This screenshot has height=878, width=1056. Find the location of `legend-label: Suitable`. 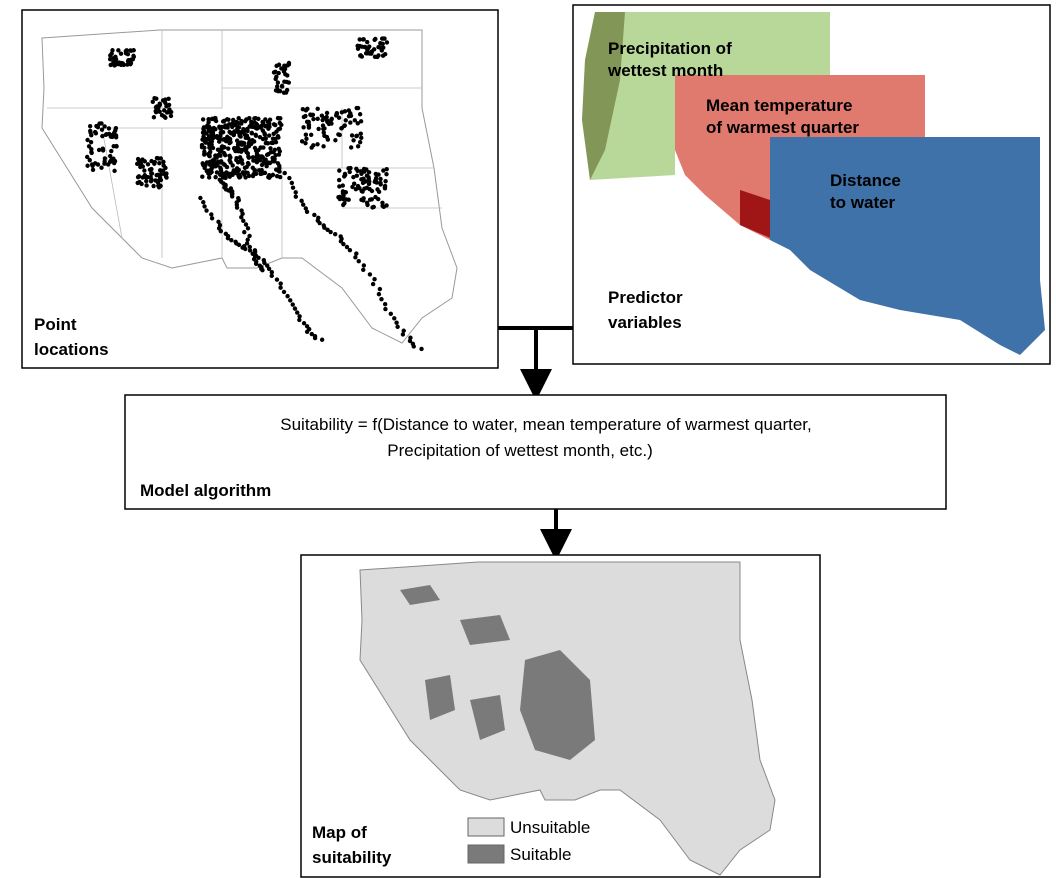

legend-label: Suitable is located at coordinates (540, 854).